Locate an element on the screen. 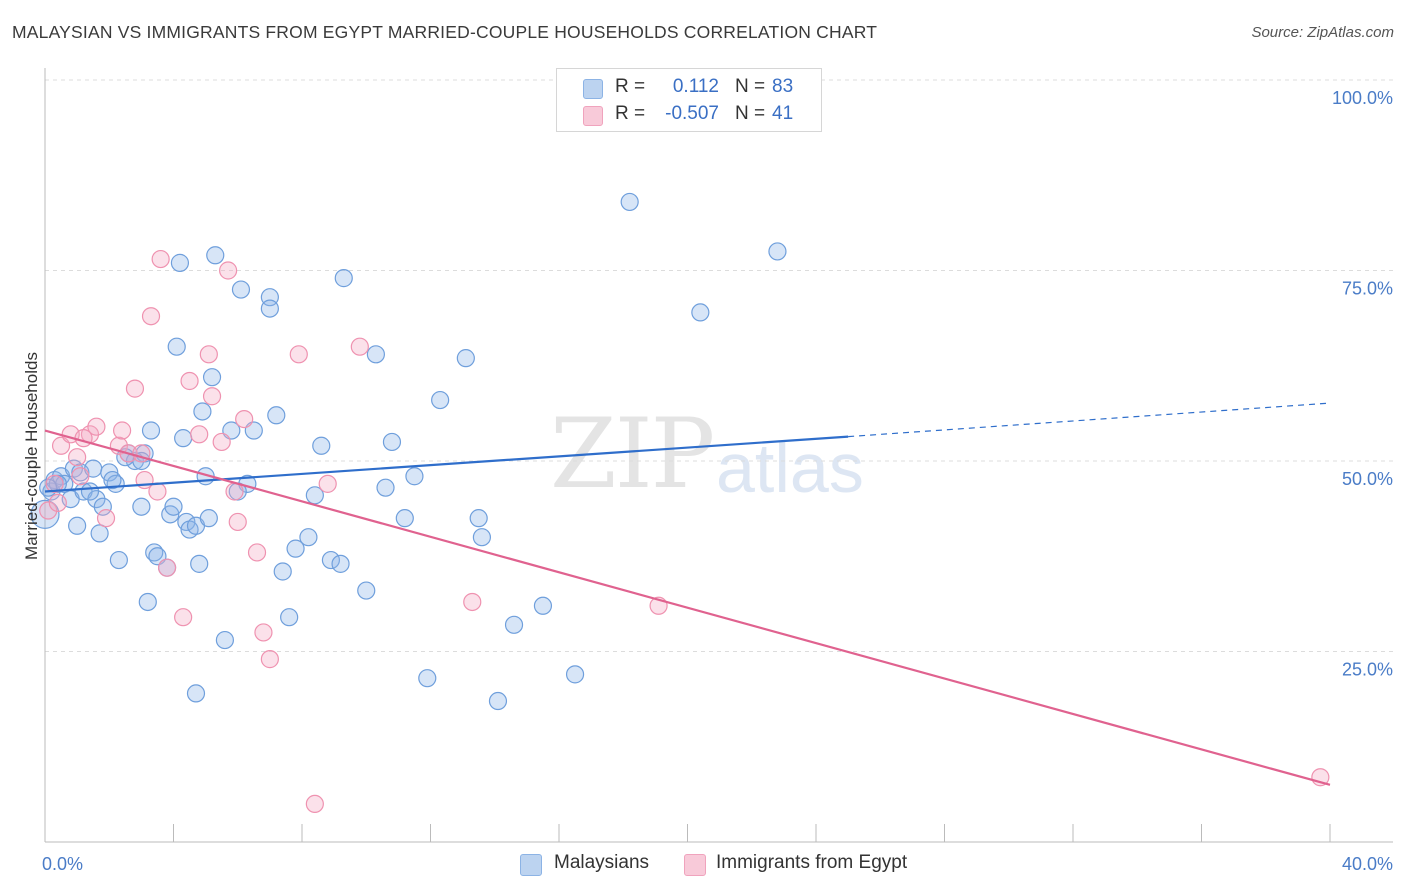 This screenshot has height=892, width=1406. legend-swatch-egypt is located at coordinates (593, 116).